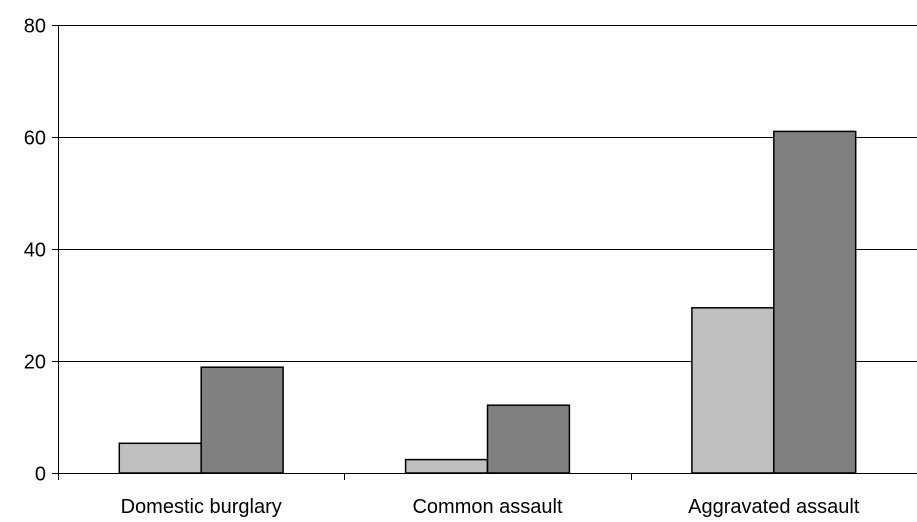 The image size is (917, 522). I want to click on y-tick-label-60: 60, so click(35, 139).